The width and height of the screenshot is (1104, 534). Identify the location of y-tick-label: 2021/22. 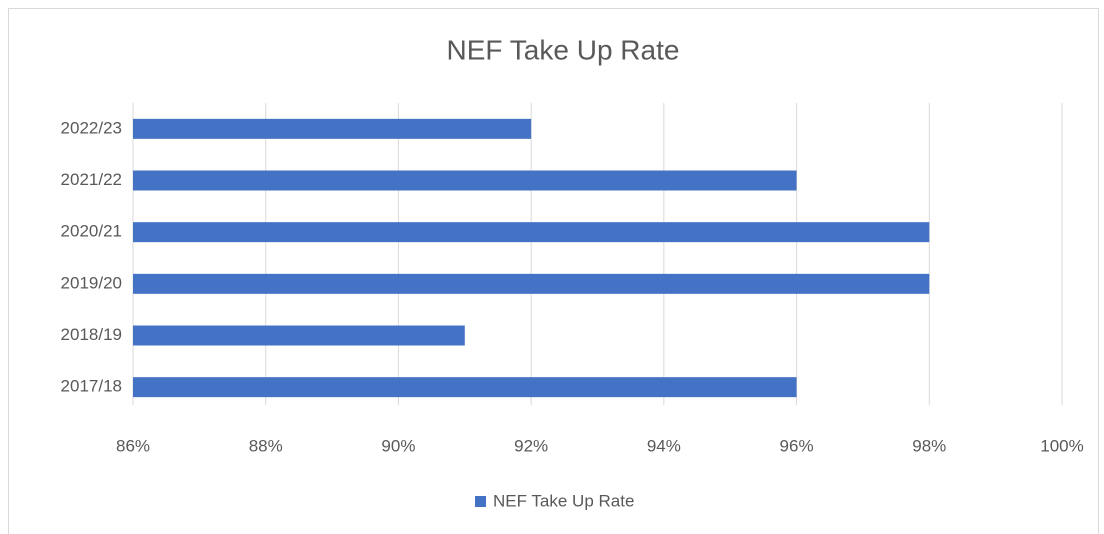
(91, 179).